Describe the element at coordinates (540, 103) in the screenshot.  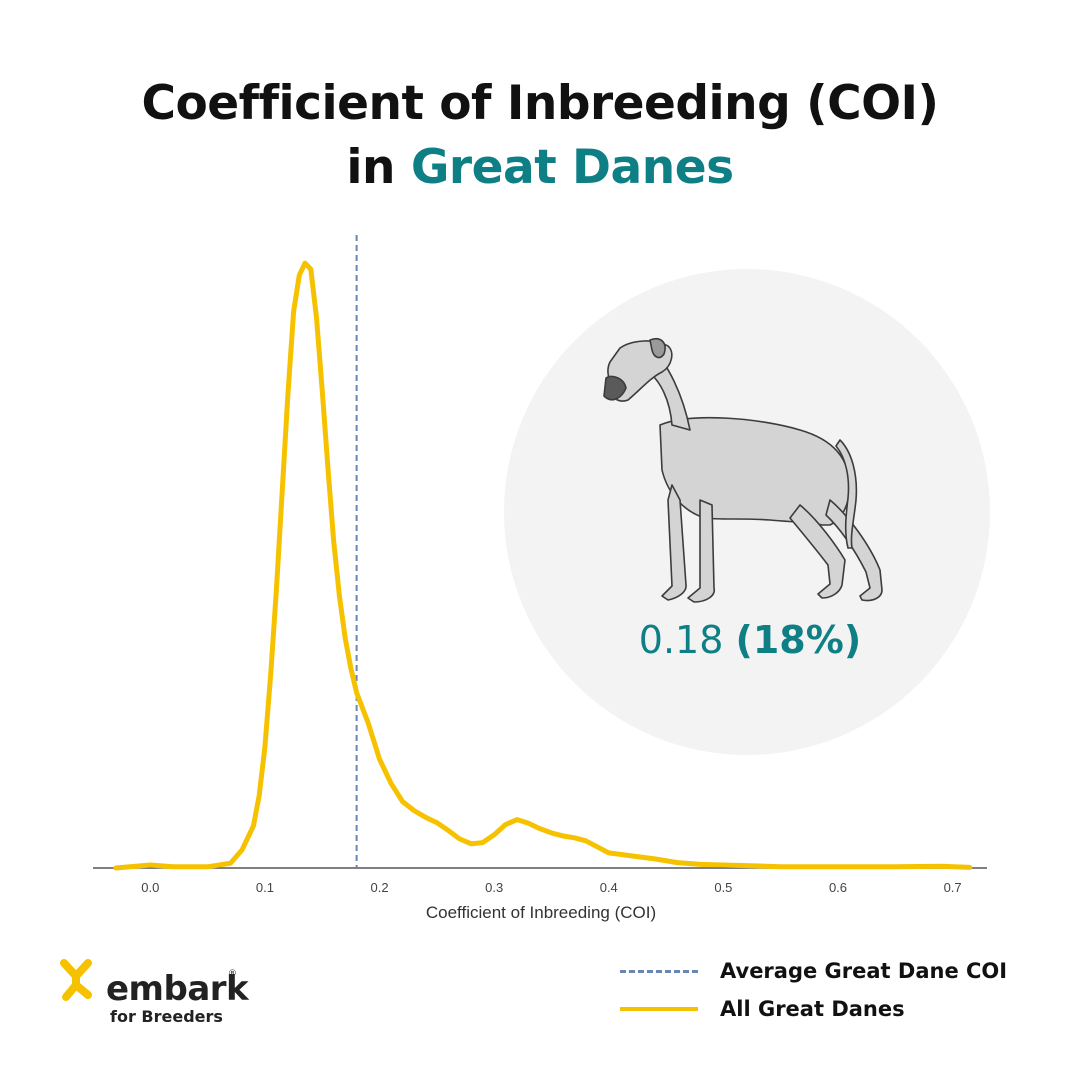
I see `title-line-1: Coefficient of Inbreeding (COI)` at that location.